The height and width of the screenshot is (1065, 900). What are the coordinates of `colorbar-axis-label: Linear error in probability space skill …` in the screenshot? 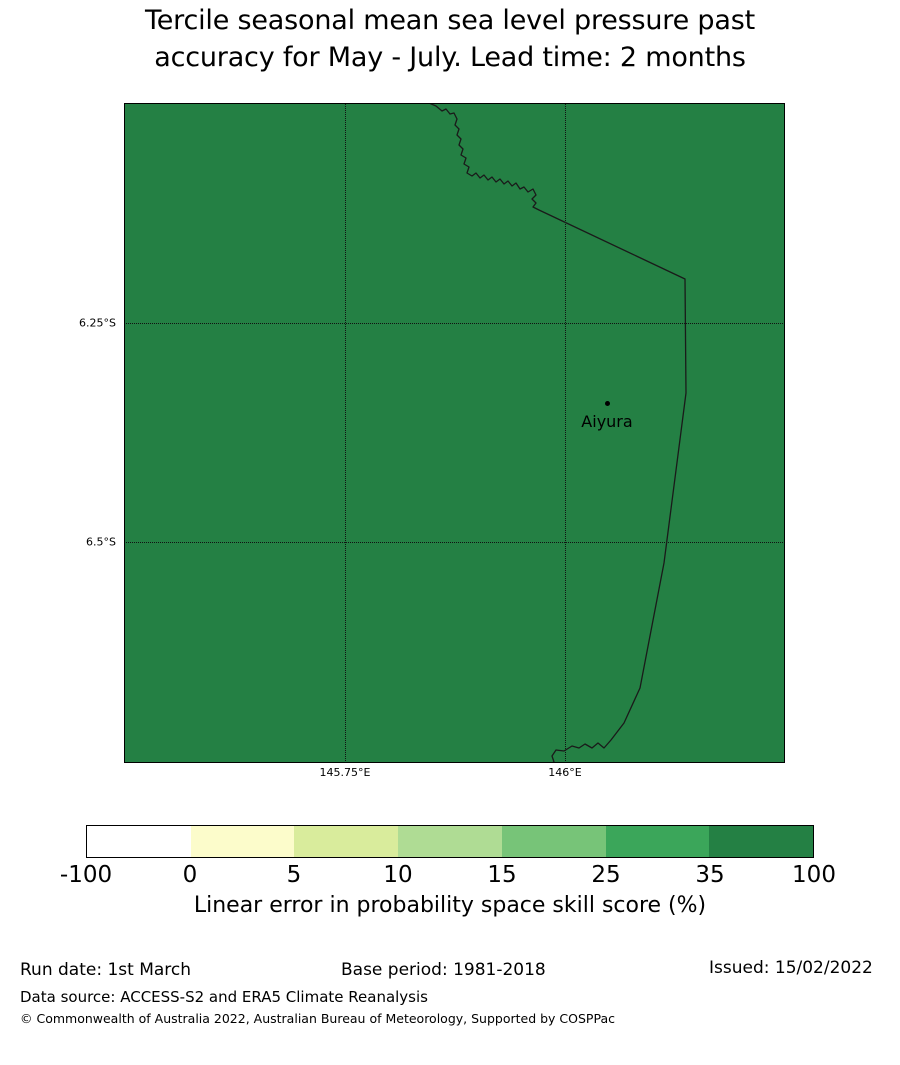 It's located at (450, 905).